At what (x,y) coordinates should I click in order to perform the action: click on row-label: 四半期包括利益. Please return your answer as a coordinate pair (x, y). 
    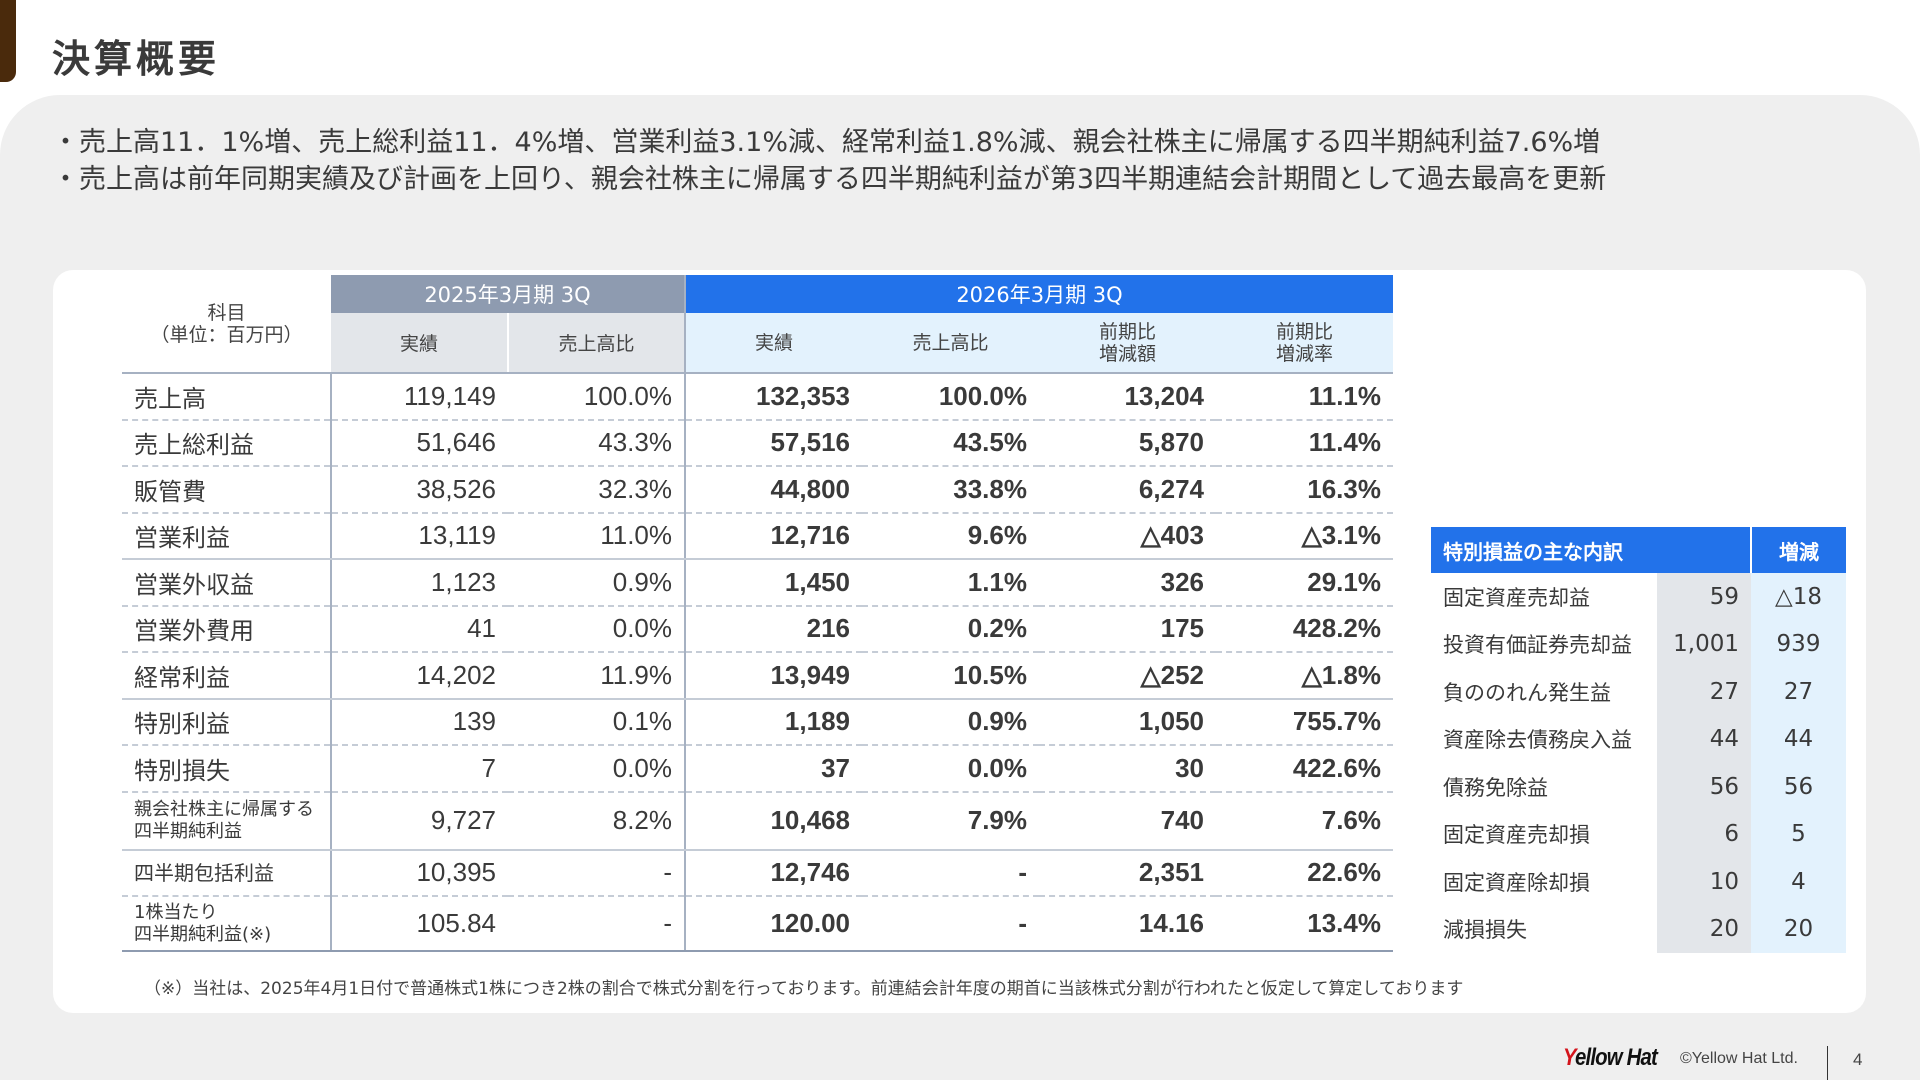
    Looking at the image, I should click on (227, 873).